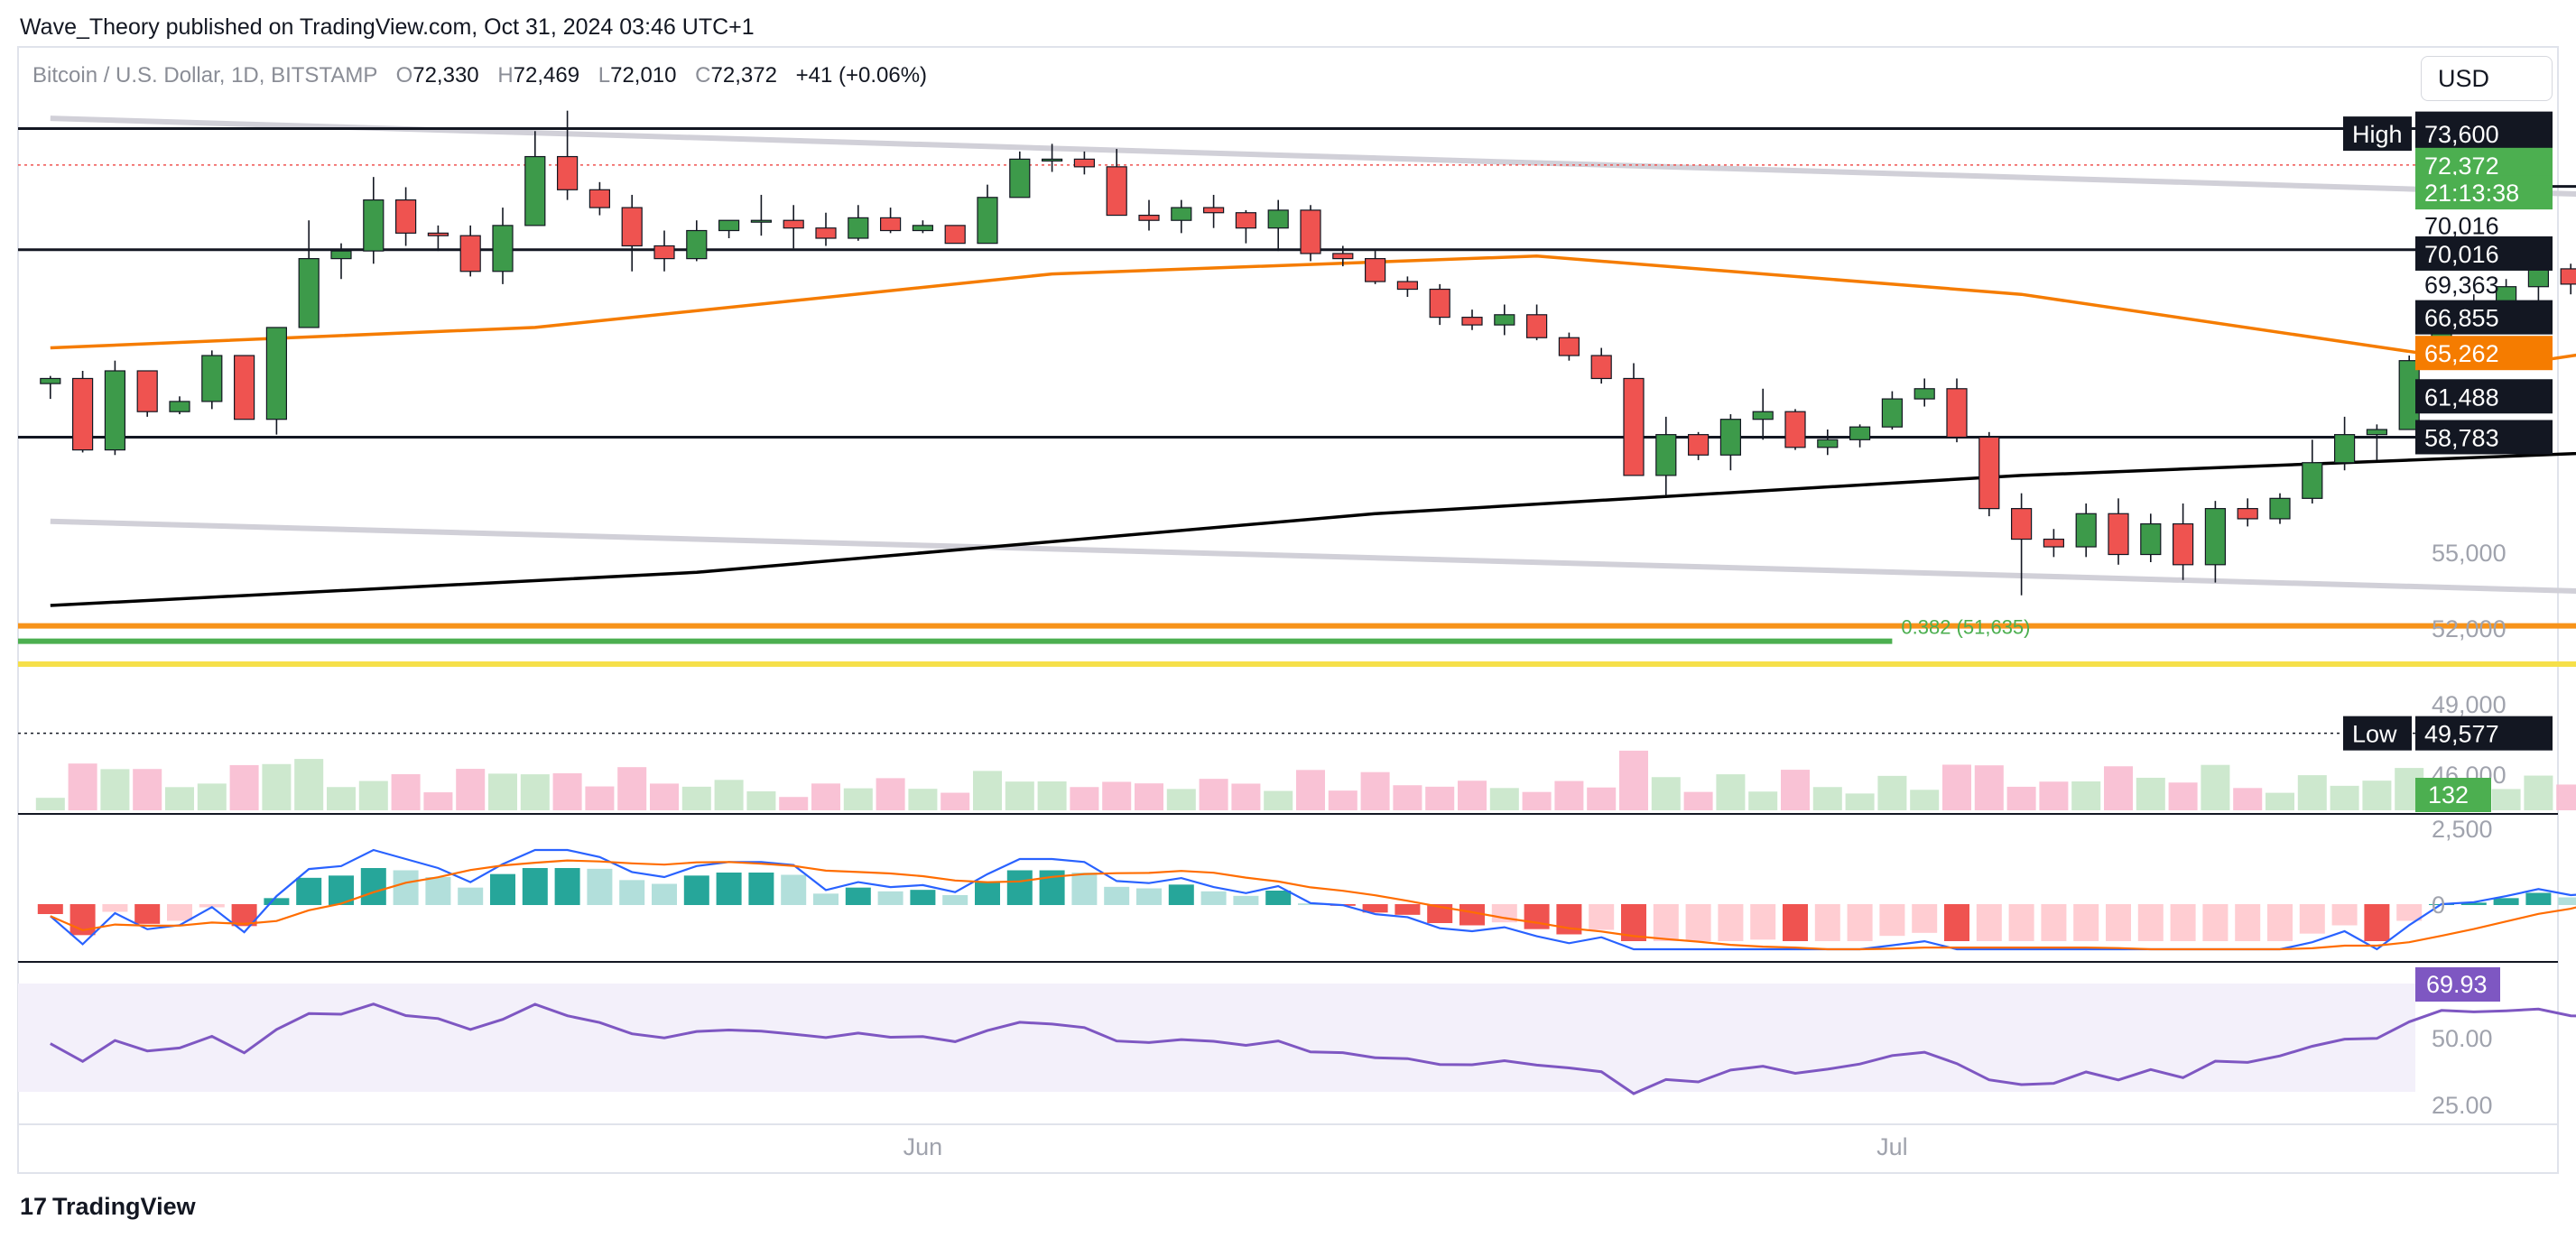 This screenshot has width=2576, height=1238. Describe the element at coordinates (547, 75) in the screenshot. I see `high-value: 72,469` at that location.